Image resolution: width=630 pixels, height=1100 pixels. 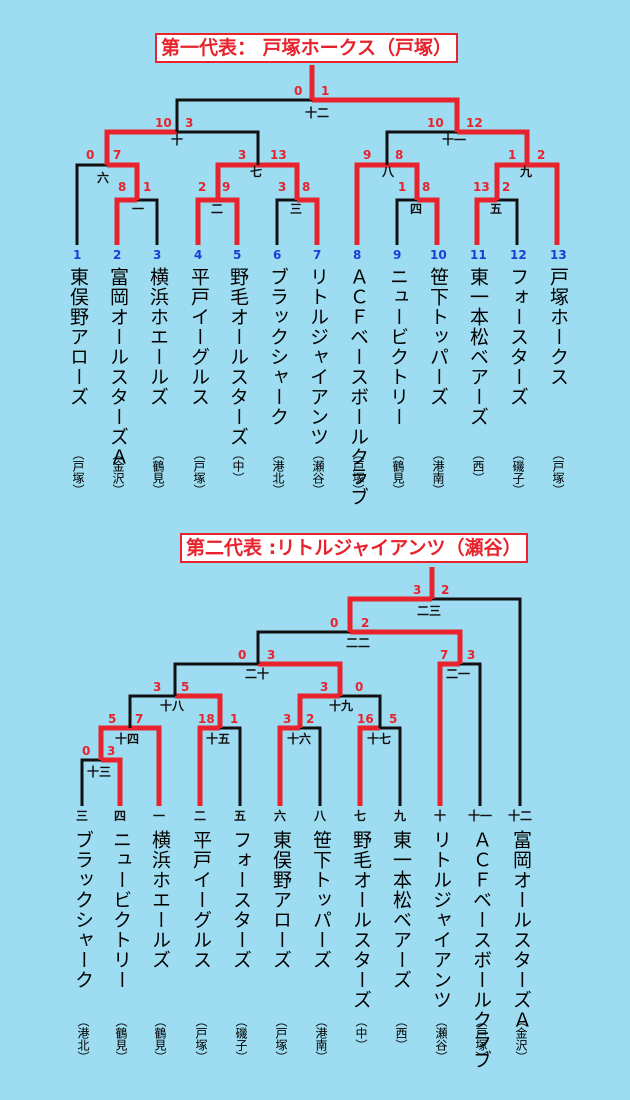 I want to click on b1-game-number: 五, so click(x=496, y=209).